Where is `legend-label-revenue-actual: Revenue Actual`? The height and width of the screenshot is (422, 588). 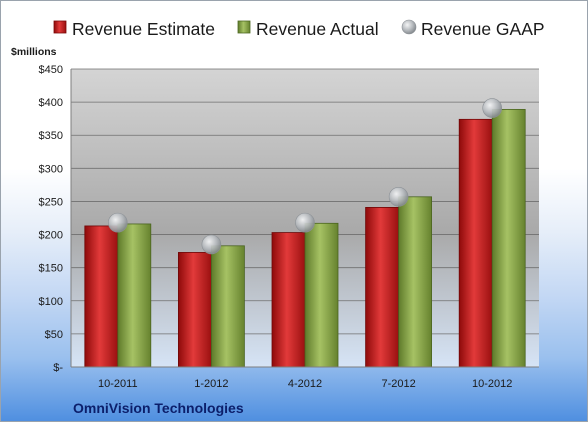
legend-label-revenue-actual: Revenue Actual is located at coordinates (317, 29).